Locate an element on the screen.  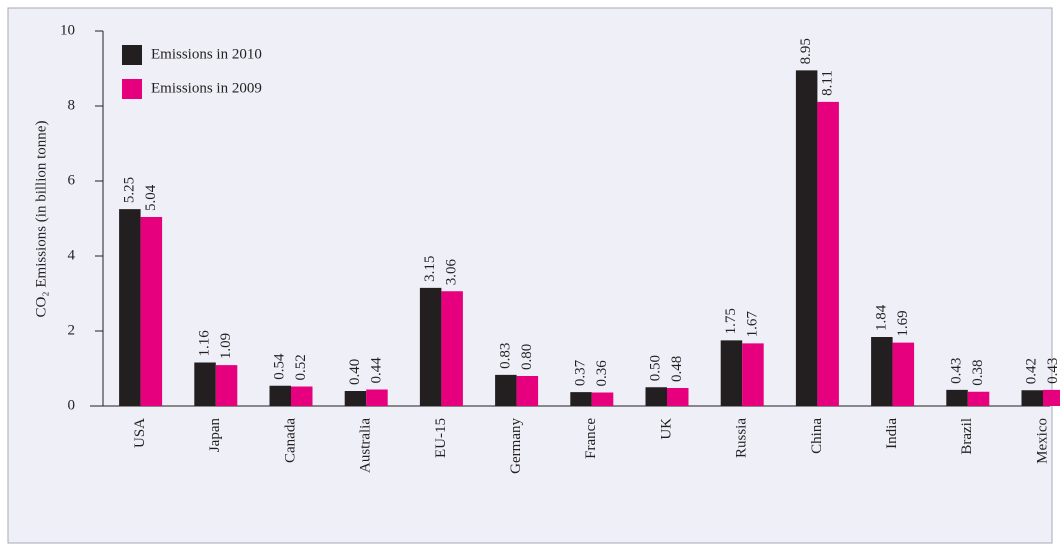
y-tick-label: 4 is located at coordinates (72, 255).